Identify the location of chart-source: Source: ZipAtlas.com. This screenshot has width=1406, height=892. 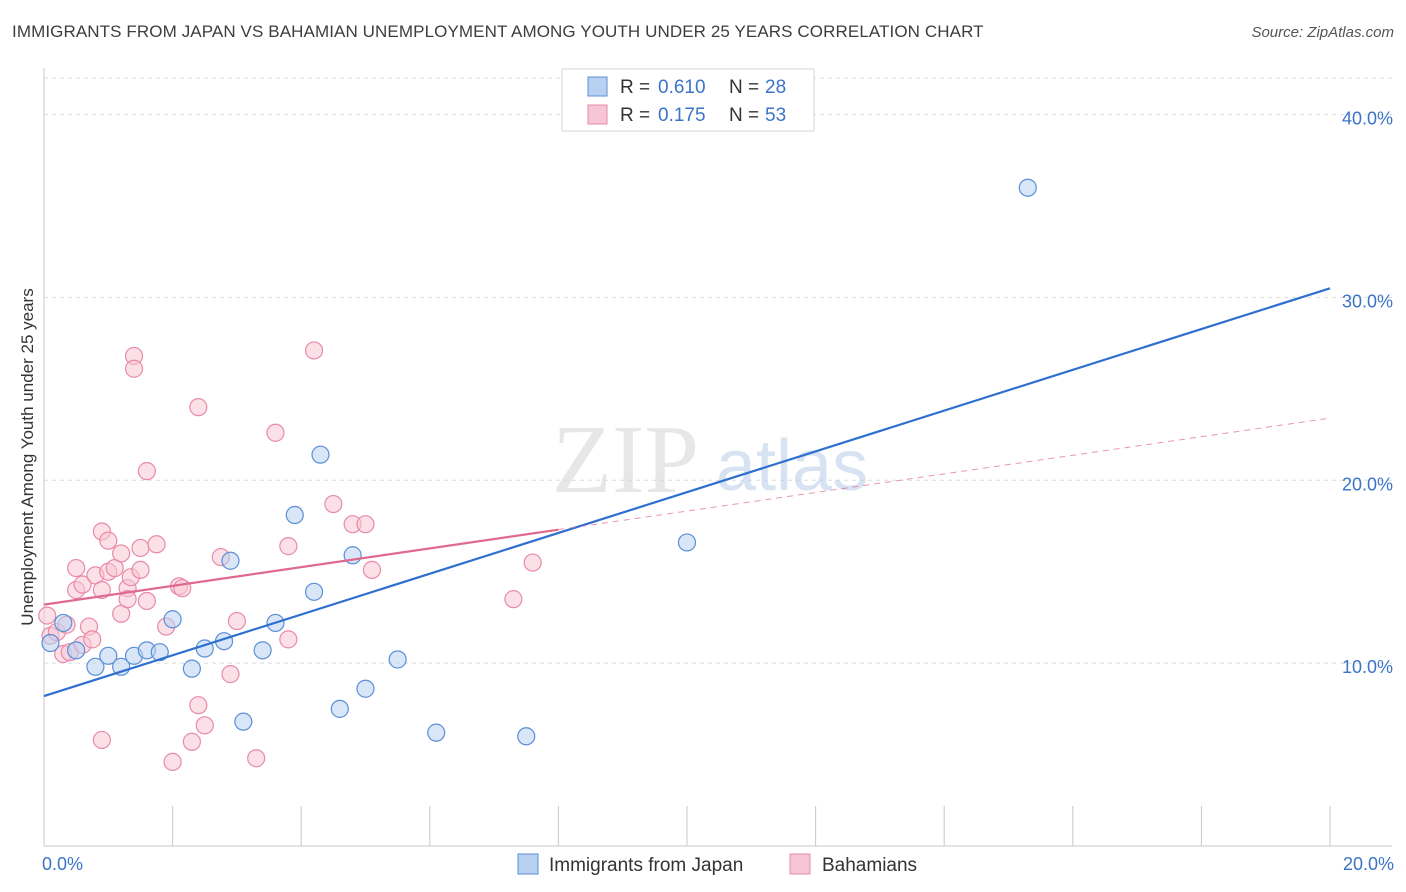
(1322, 32).